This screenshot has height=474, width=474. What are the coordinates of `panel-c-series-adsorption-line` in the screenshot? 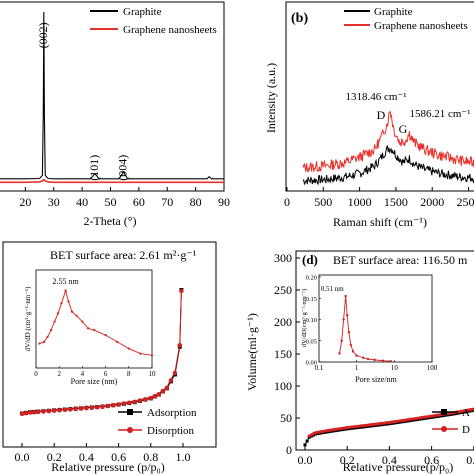 It's located at (101, 351).